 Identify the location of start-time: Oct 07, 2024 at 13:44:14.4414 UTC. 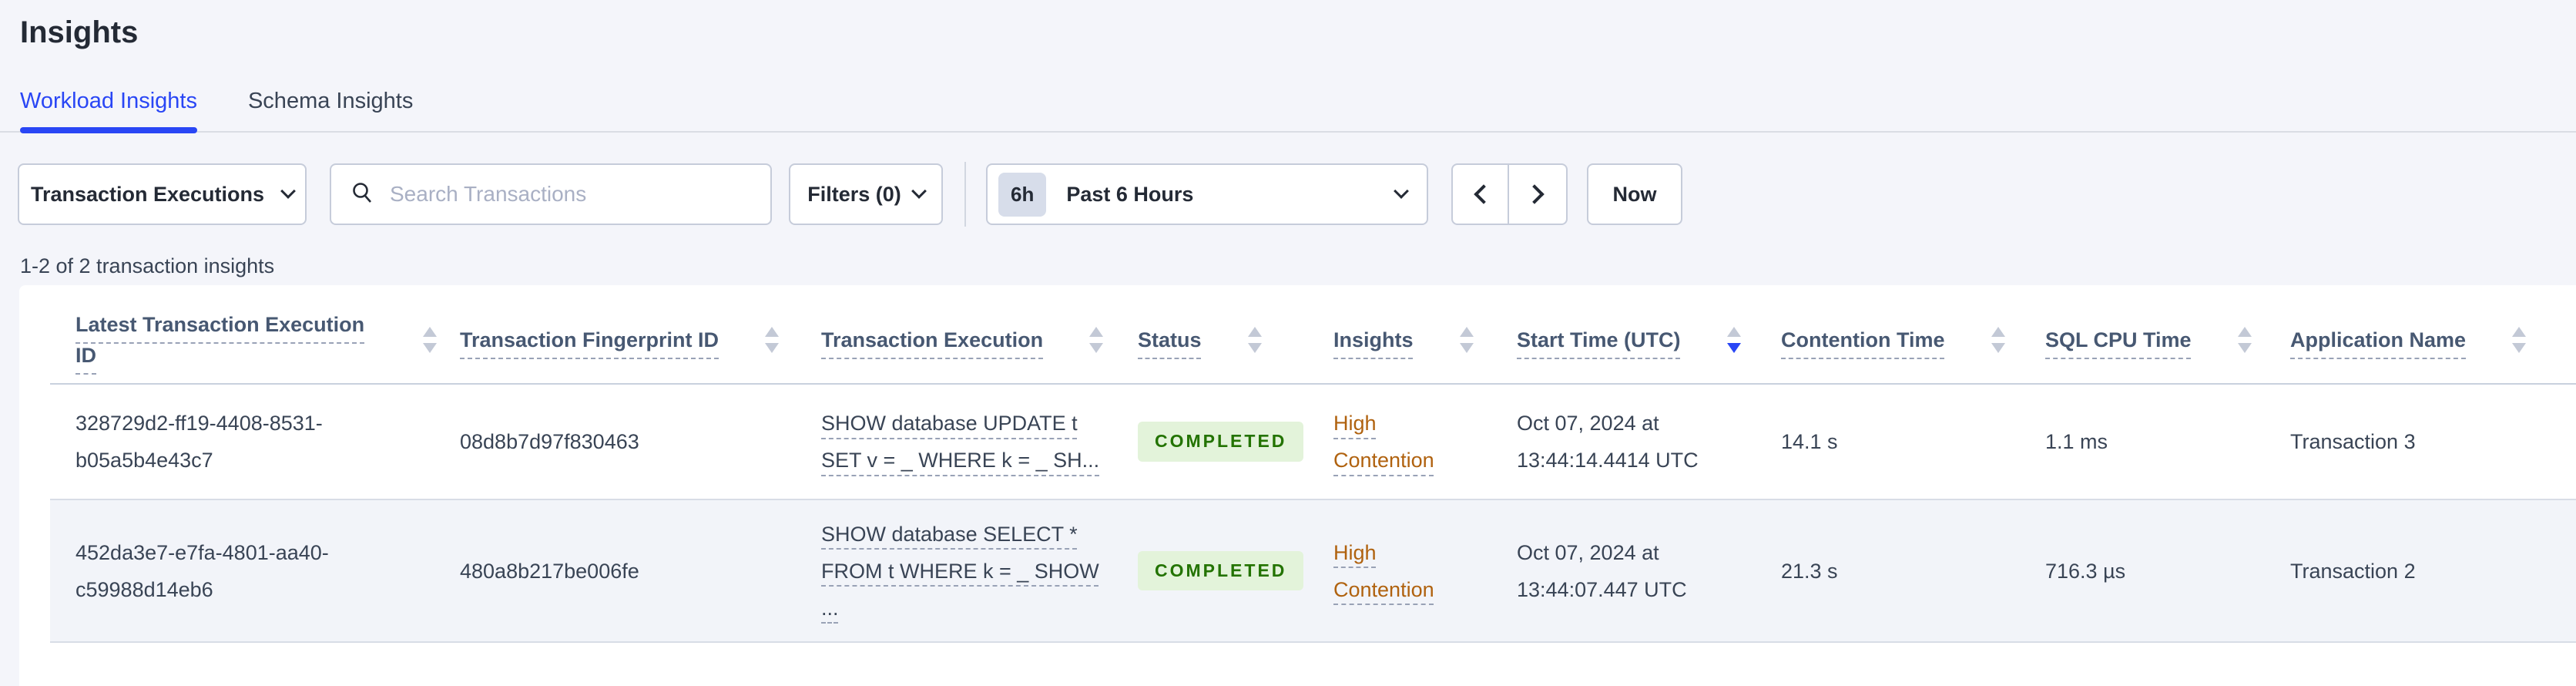
(1608, 442).